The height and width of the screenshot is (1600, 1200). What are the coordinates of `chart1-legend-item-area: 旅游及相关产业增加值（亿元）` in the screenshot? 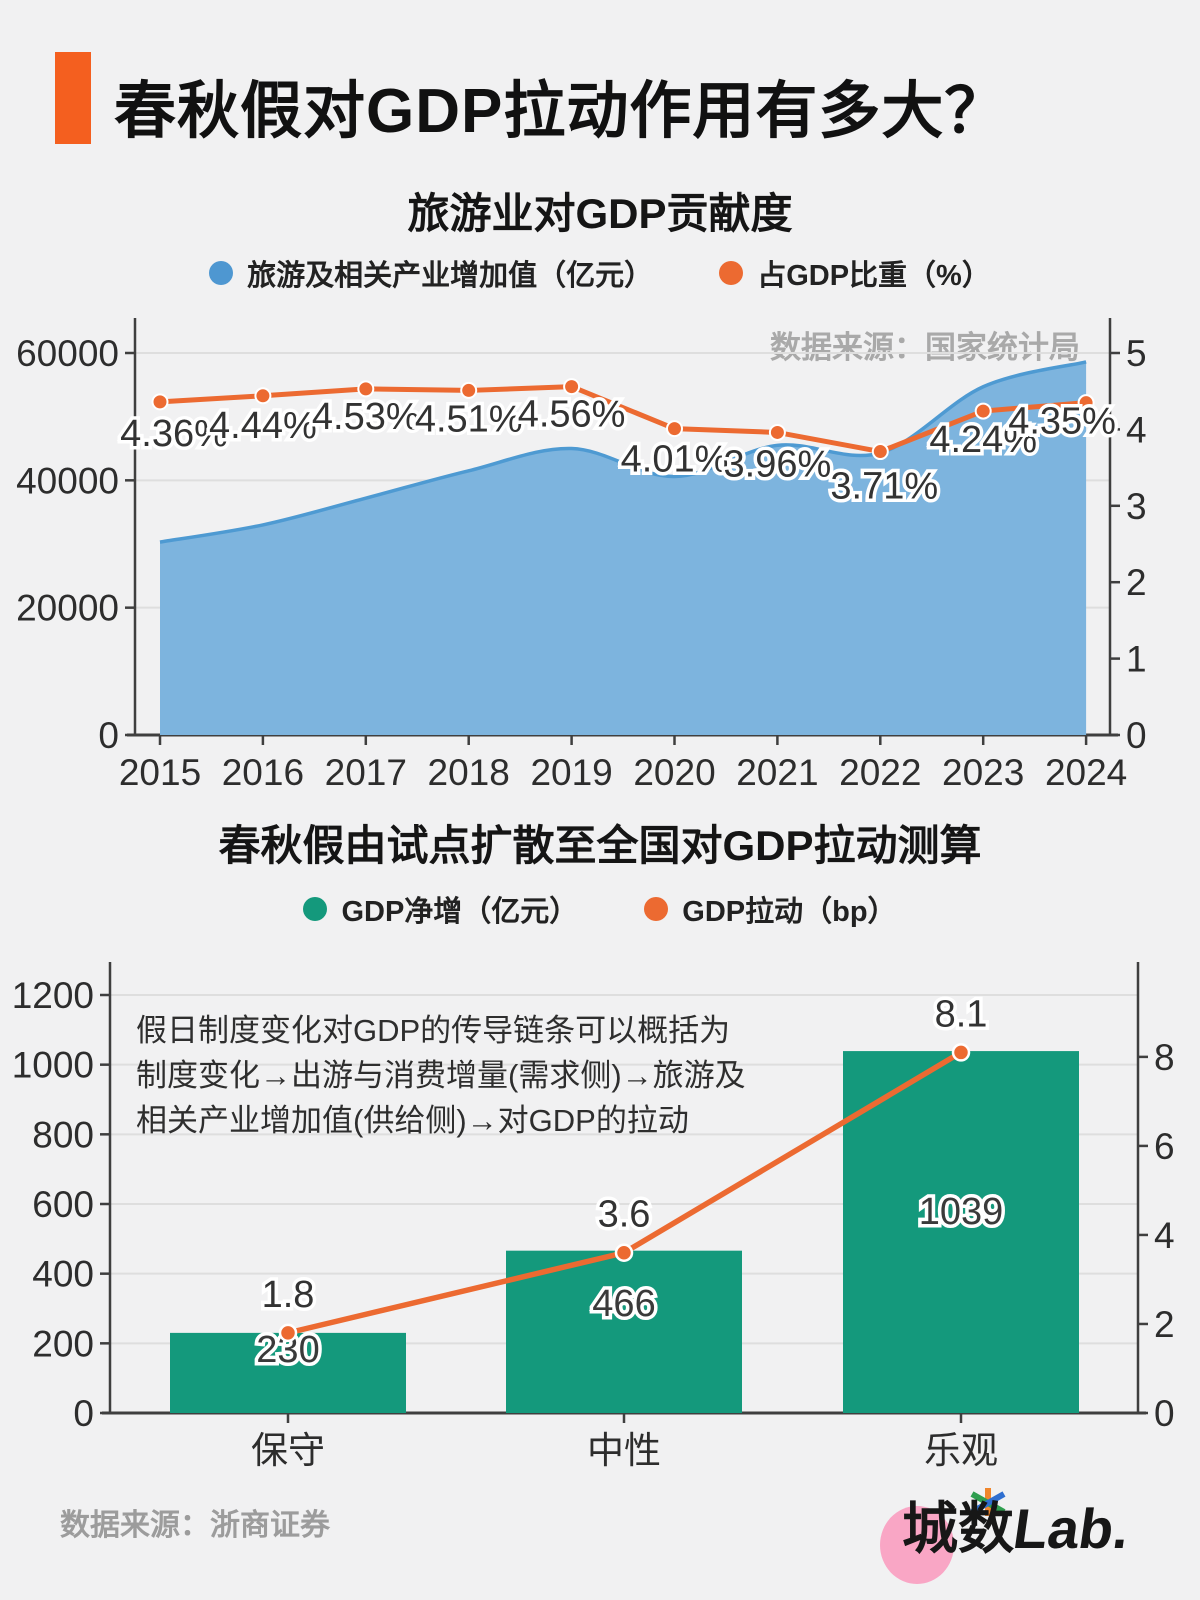 It's located at (431, 273).